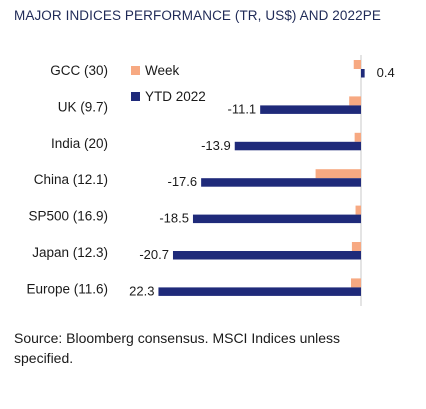  What do you see at coordinates (162, 70) in the screenshot?
I see `legend-label: Week` at bounding box center [162, 70].